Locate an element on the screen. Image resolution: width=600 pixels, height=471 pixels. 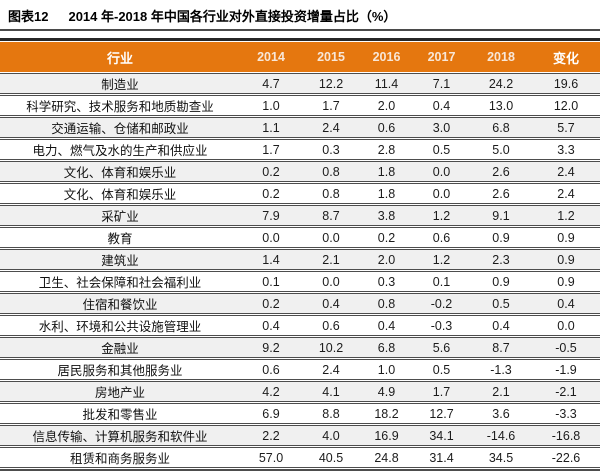
value-cell: 40.5 is located at coordinates (331, 457).